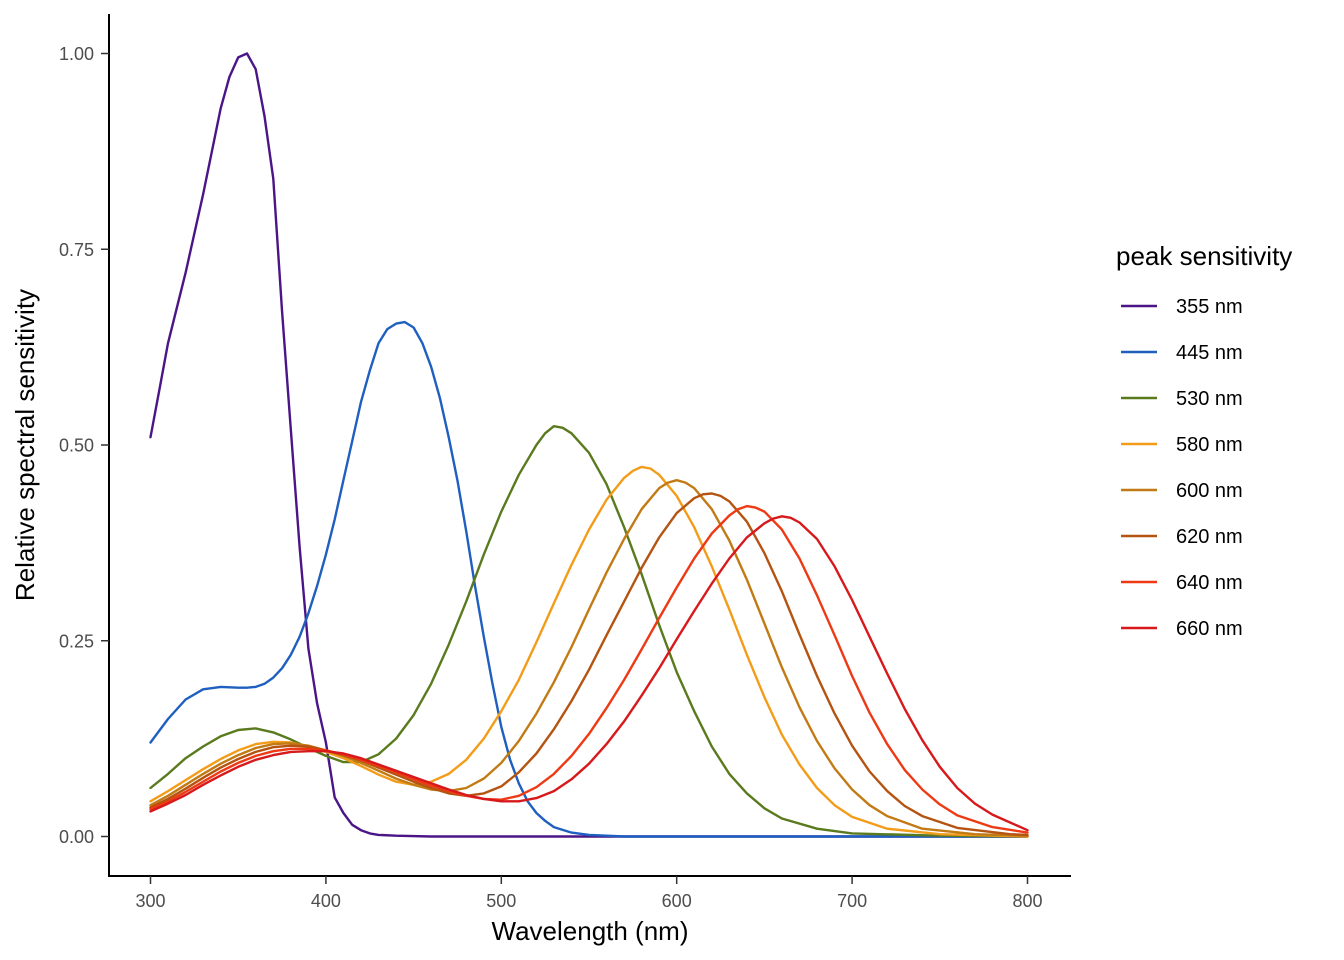 The image size is (1344, 960). Describe the element at coordinates (1209, 445) in the screenshot. I see `legend-label: 580 nm` at that location.